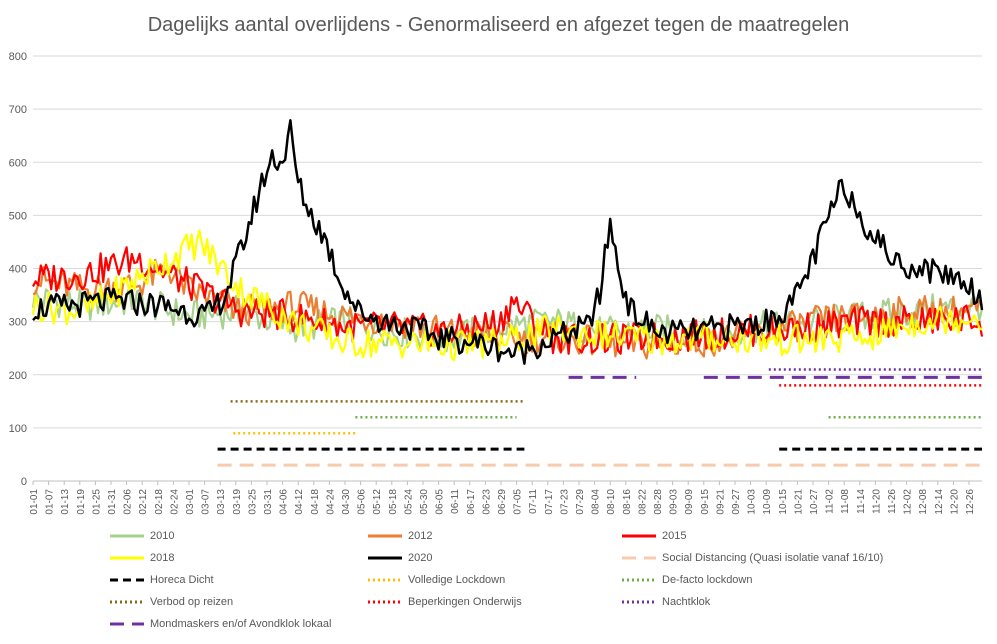 Image resolution: width=997 pixels, height=644 pixels. I want to click on x-tick-label: 11-26, so click(892, 501).